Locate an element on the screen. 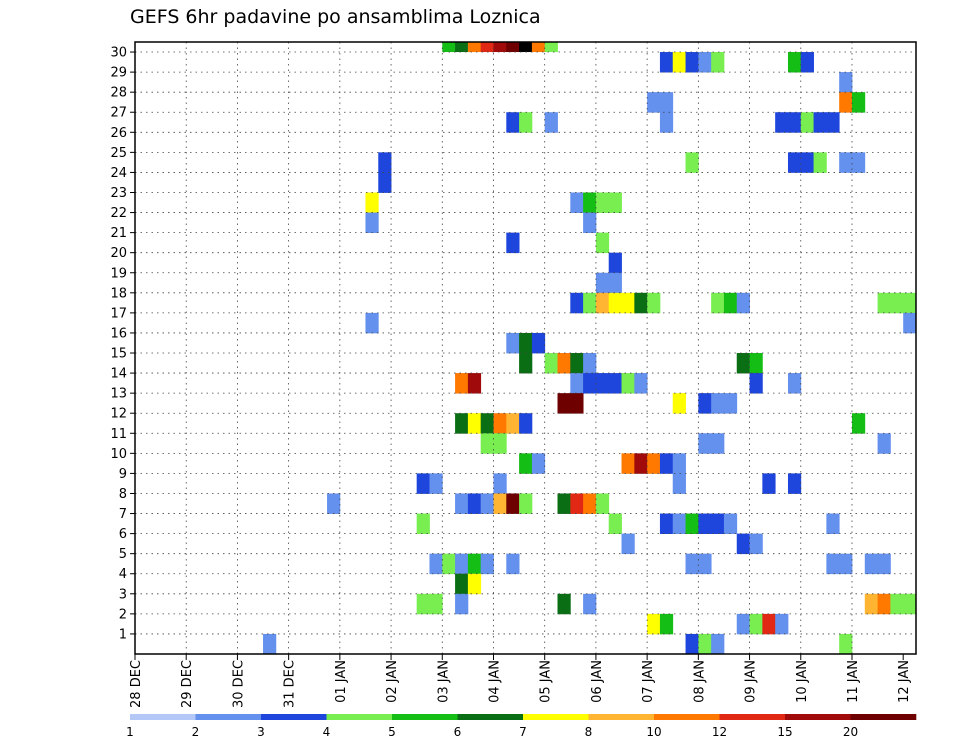 Image resolution: width=960 pixels, height=742 pixels. chart-title: GEFS 6hr padavine po ansamblima Loznica is located at coordinates (335, 17).